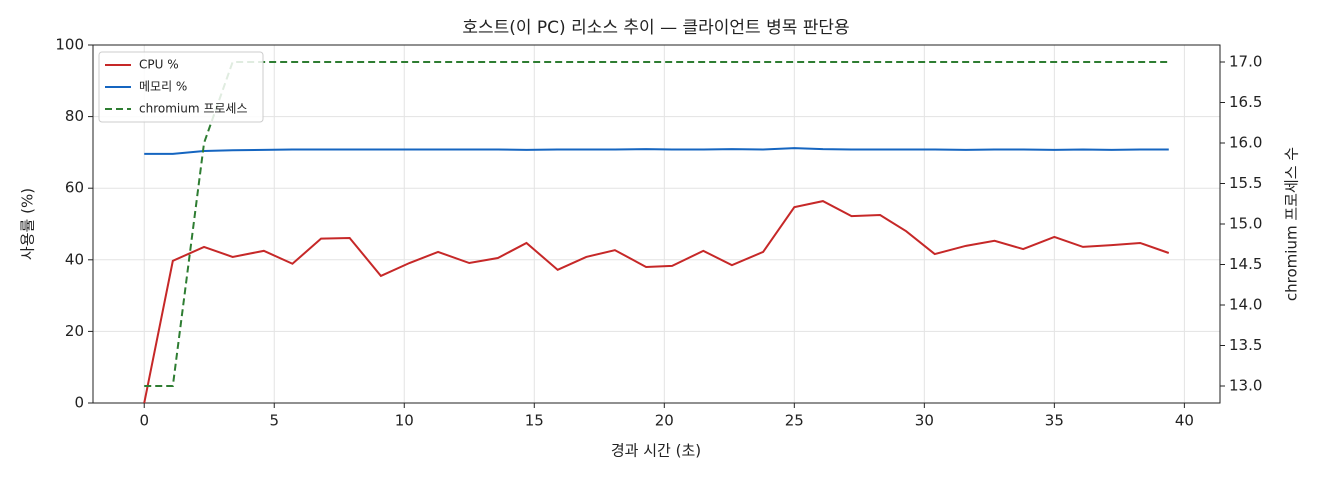 The width and height of the screenshot is (1320, 480). I want to click on y2-tick-label: 15.5, so click(1245, 183).